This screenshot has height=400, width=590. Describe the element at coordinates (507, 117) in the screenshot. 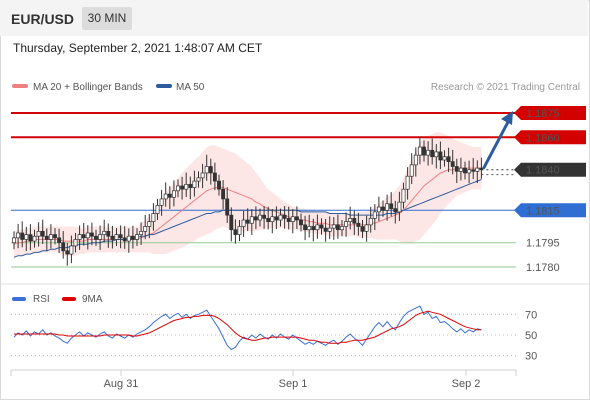

I see `forecast-arrow-head` at that location.